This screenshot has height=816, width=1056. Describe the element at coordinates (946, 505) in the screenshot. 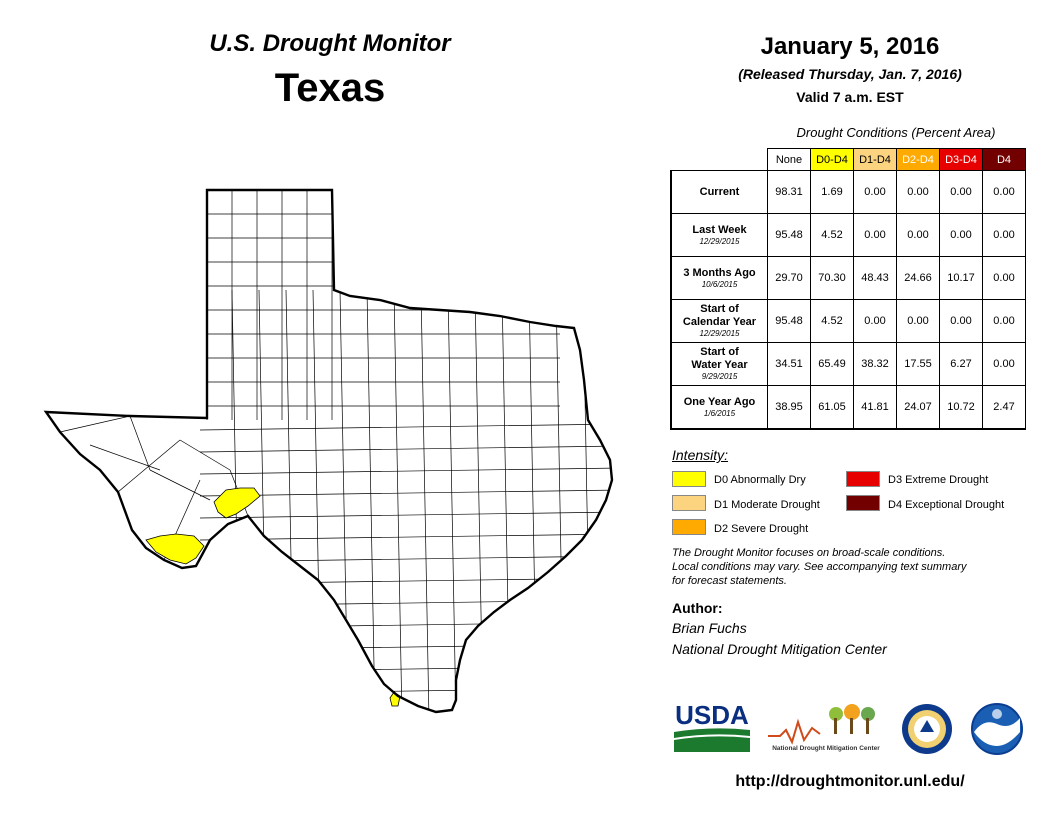

I see `legend-label-d4: D4 Exceptional Drought` at that location.